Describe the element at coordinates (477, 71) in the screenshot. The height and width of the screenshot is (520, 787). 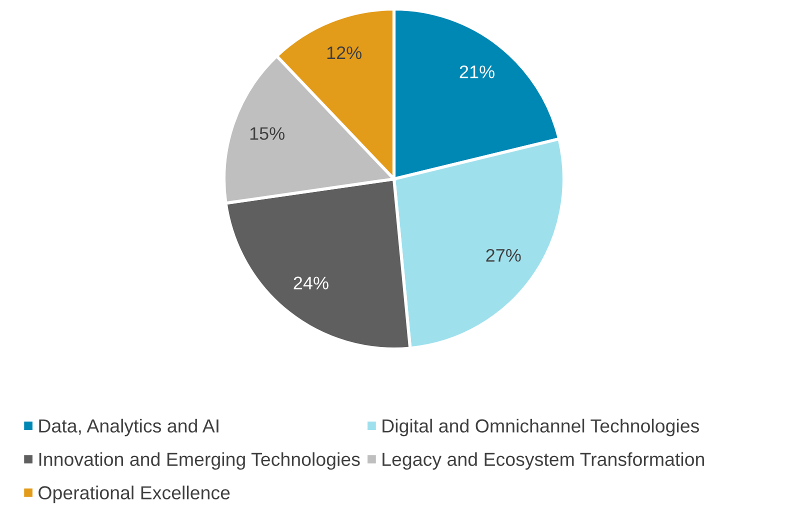
I see `data-label: 21%` at that location.